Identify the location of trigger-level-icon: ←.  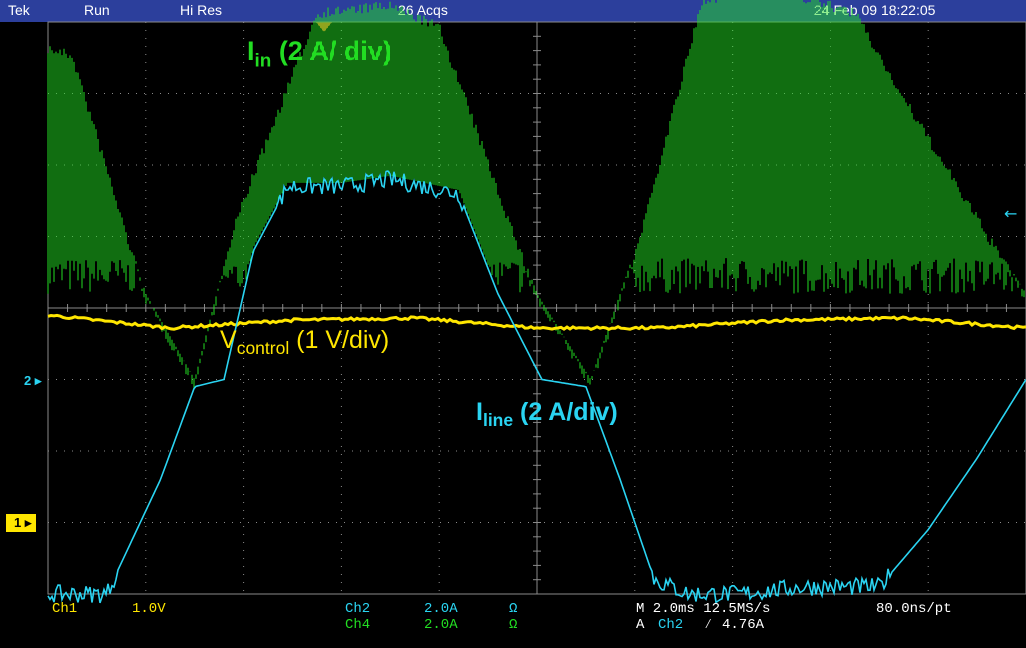
(1011, 213).